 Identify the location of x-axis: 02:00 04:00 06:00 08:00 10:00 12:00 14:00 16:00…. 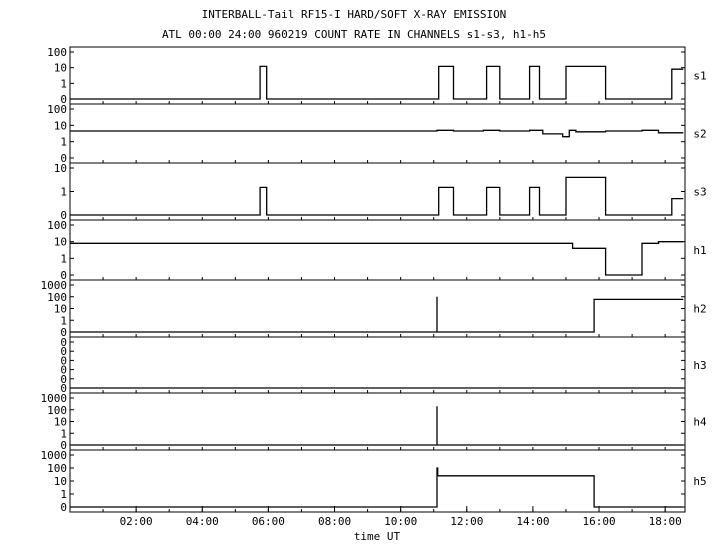
(401, 517).